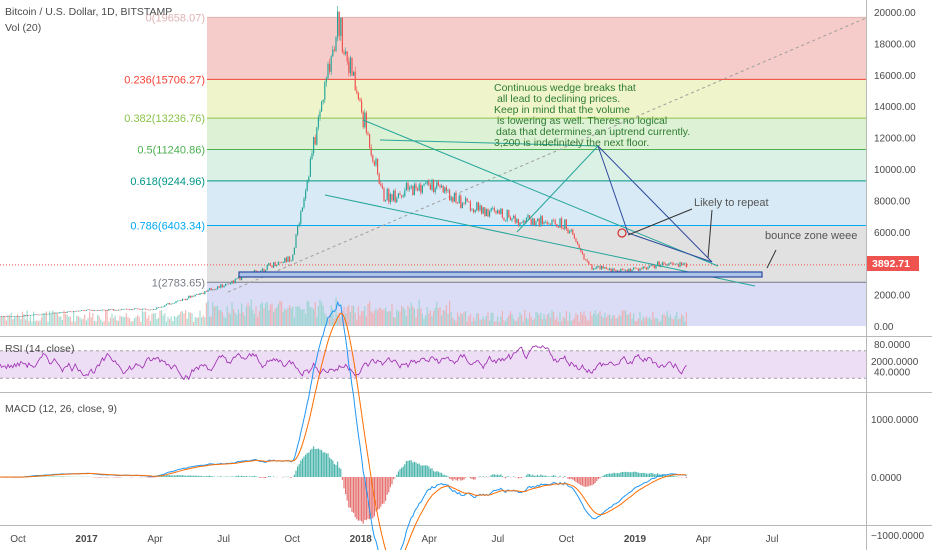 This screenshot has width=932, height=555. Describe the element at coordinates (536, 165) in the screenshot. I see `fib-zone` at that location.